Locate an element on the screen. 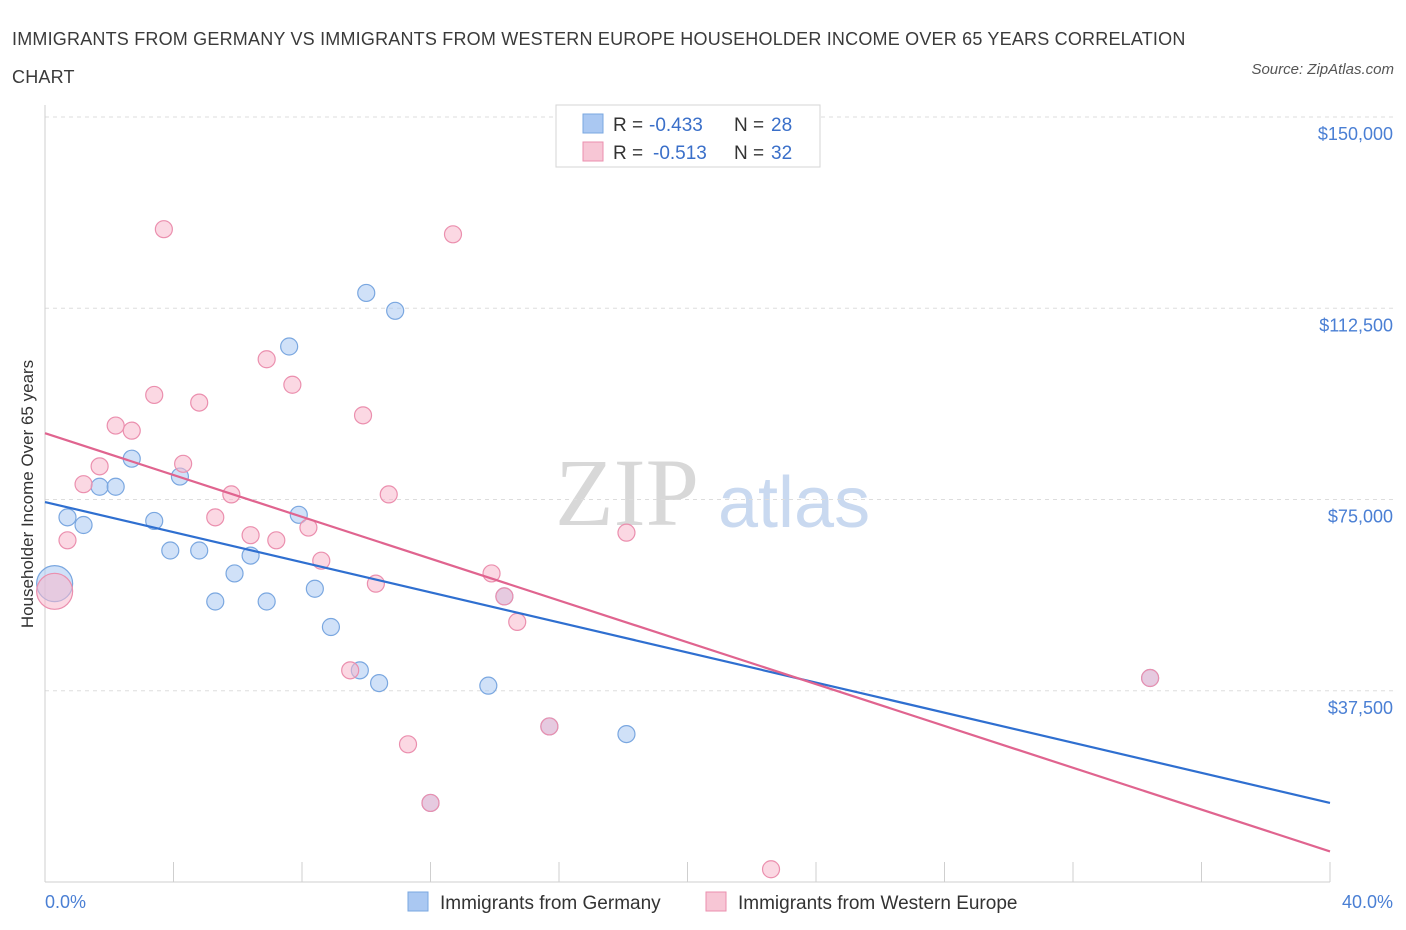  legend-swatch-western-europe is located at coordinates (593, 151).